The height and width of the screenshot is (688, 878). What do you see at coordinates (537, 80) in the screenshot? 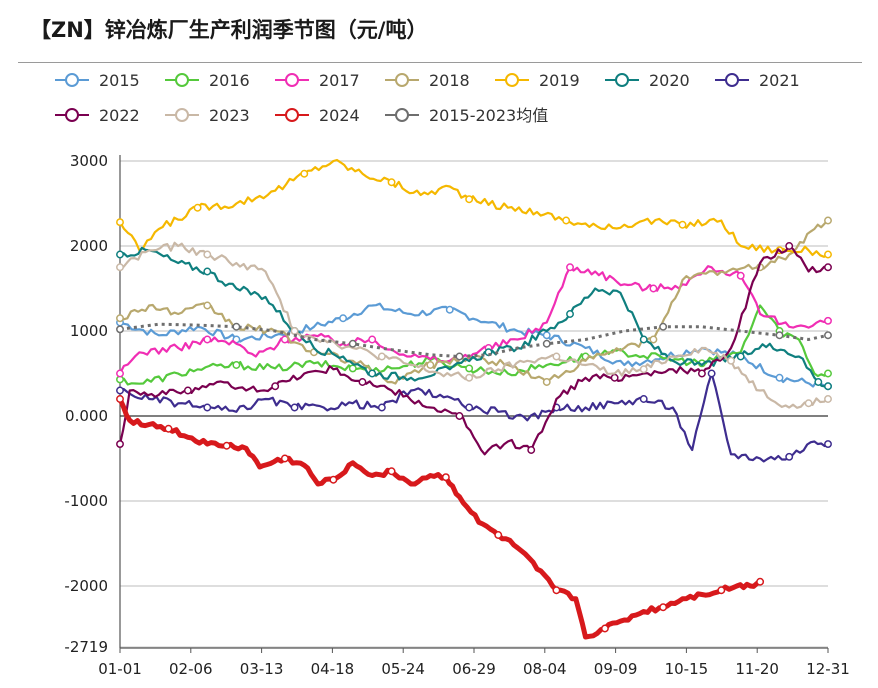
I see `legend-item-2019: 2019` at bounding box center [537, 80].